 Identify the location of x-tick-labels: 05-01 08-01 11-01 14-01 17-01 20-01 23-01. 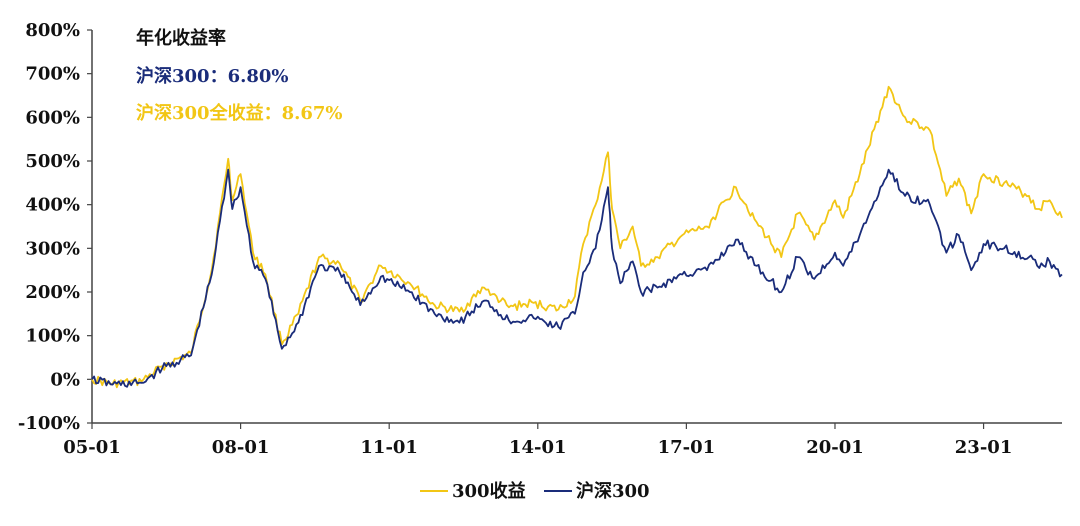
(537, 440).